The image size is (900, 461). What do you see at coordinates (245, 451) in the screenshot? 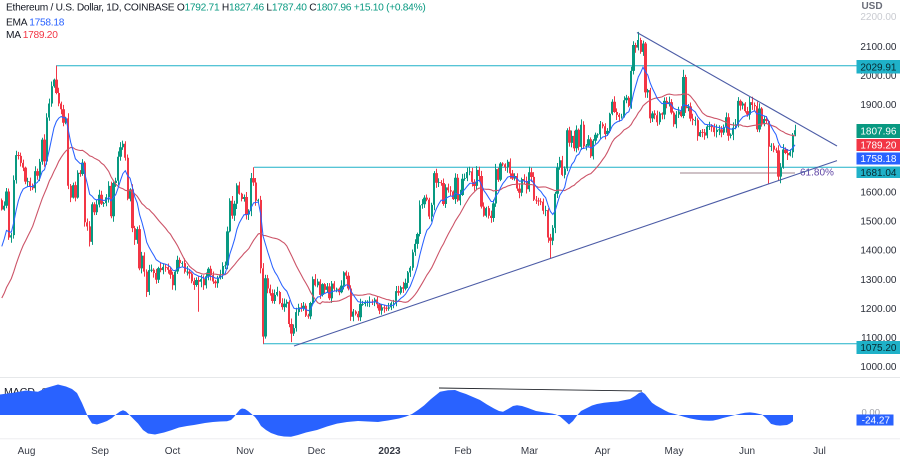
I see `svg-text: Nov` at bounding box center [245, 451].